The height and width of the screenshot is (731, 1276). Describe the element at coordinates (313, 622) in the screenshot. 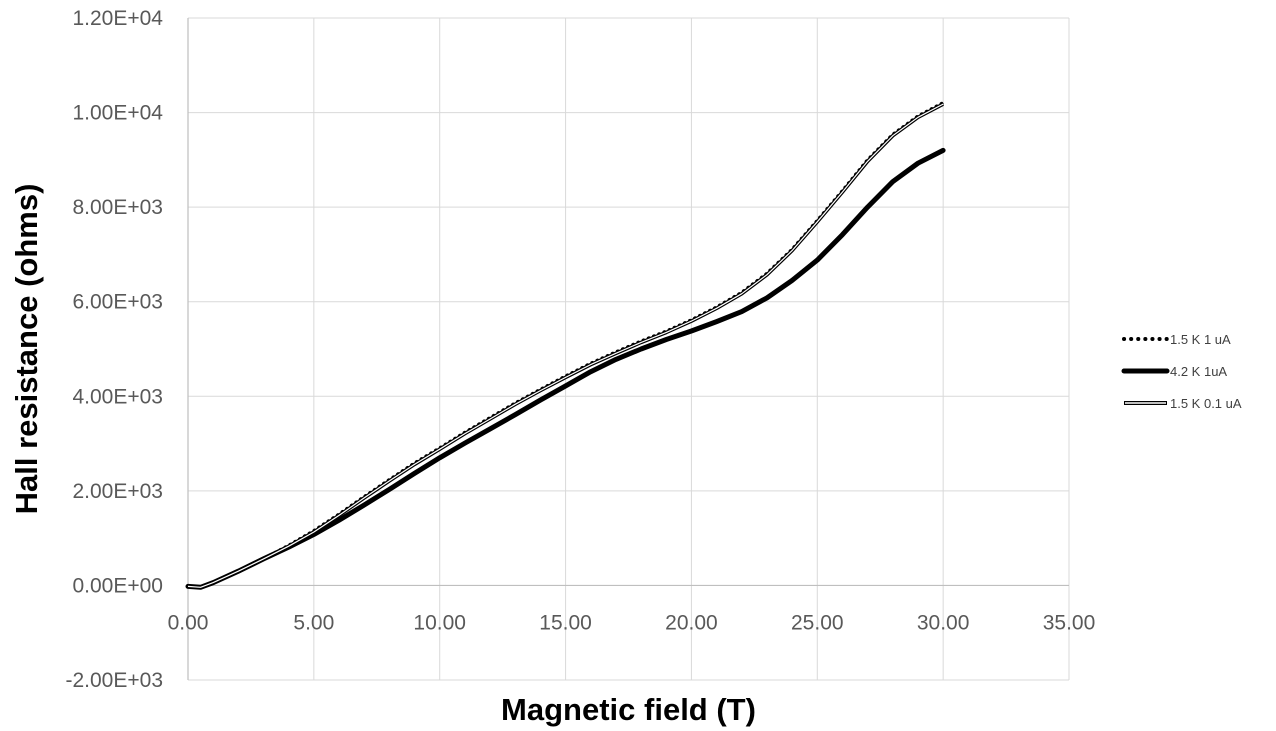

I see `x-tick-label: 5.00` at that location.